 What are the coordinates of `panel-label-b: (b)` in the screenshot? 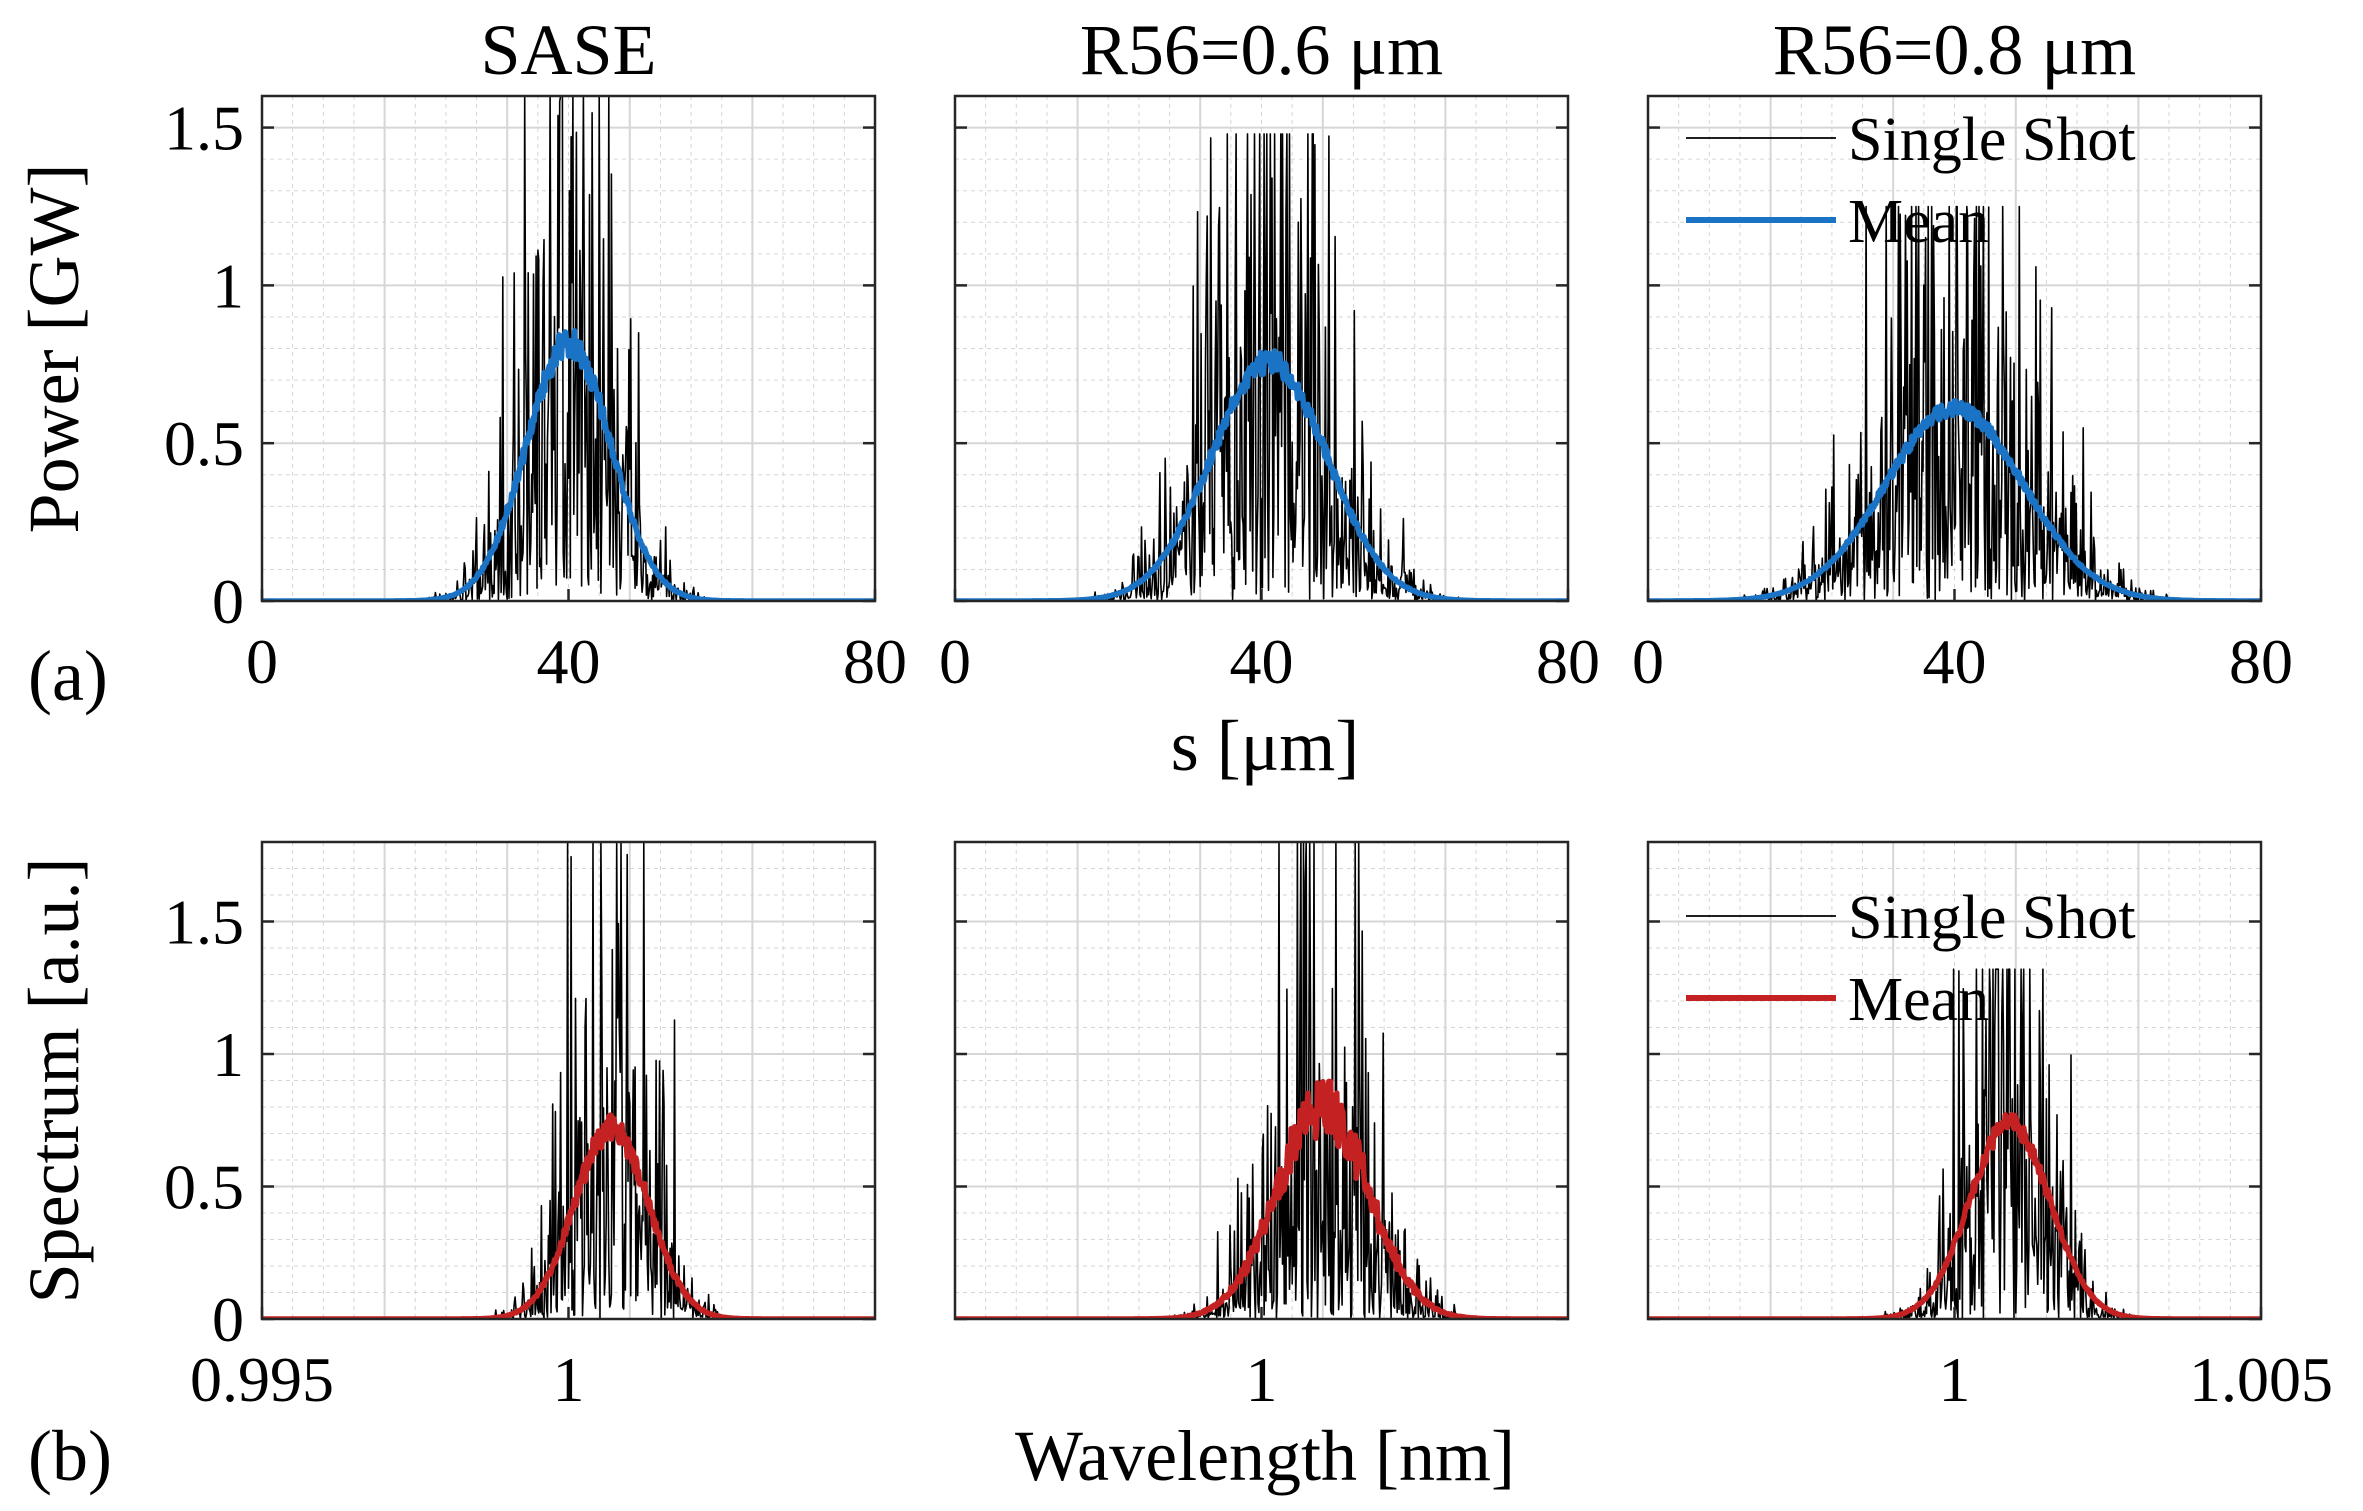 It's located at (70, 1456).